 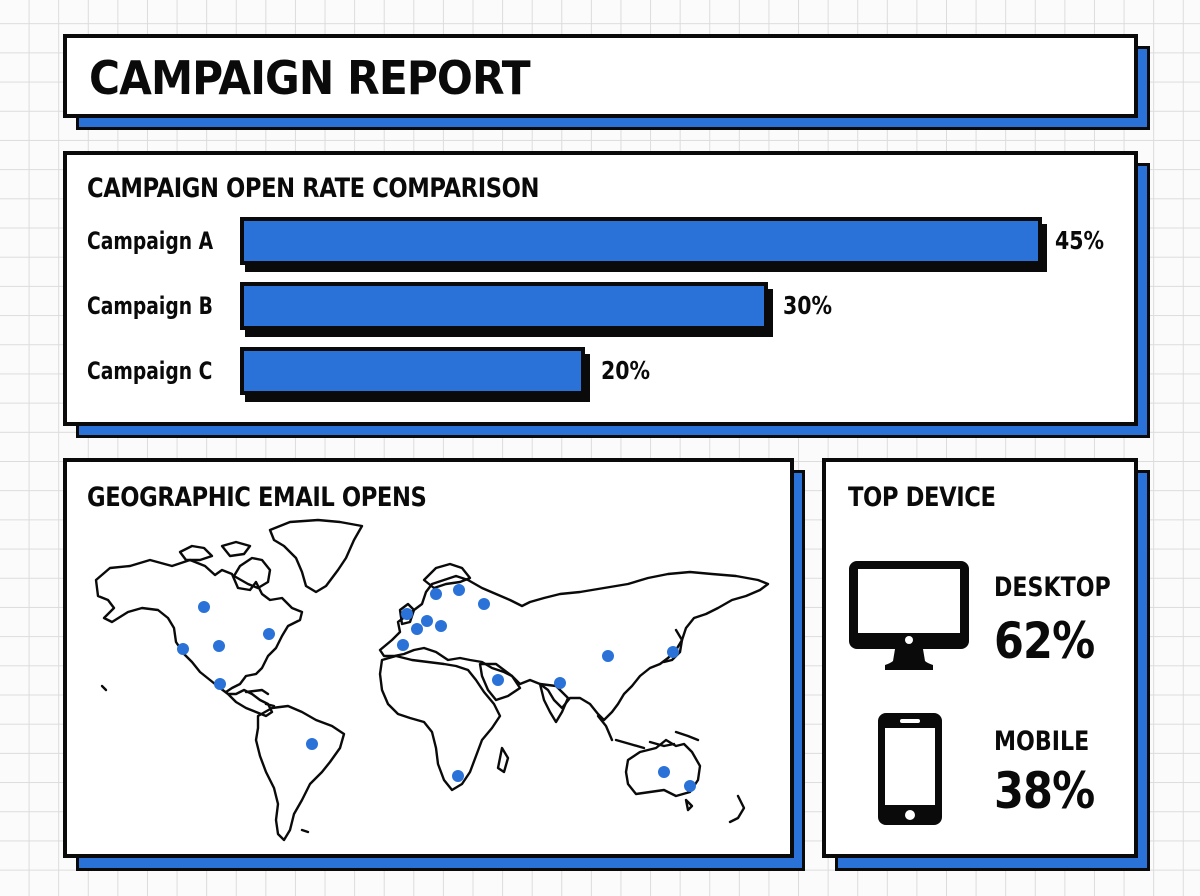 What do you see at coordinates (980, 658) in the screenshot?
I see `top-device-card: TOP DEVICE DESKTOP 62% MOBILE 38%` at bounding box center [980, 658].